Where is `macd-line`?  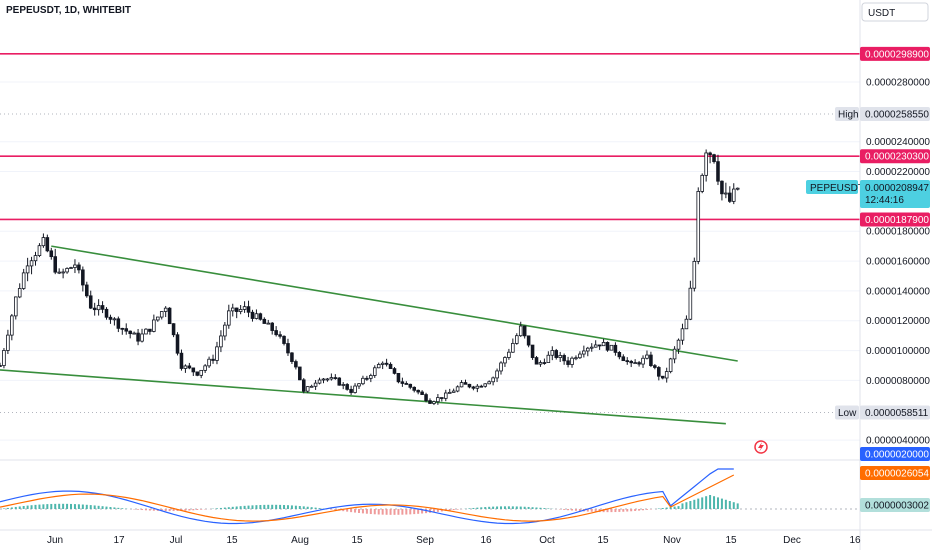 macd-line is located at coordinates (367, 496).